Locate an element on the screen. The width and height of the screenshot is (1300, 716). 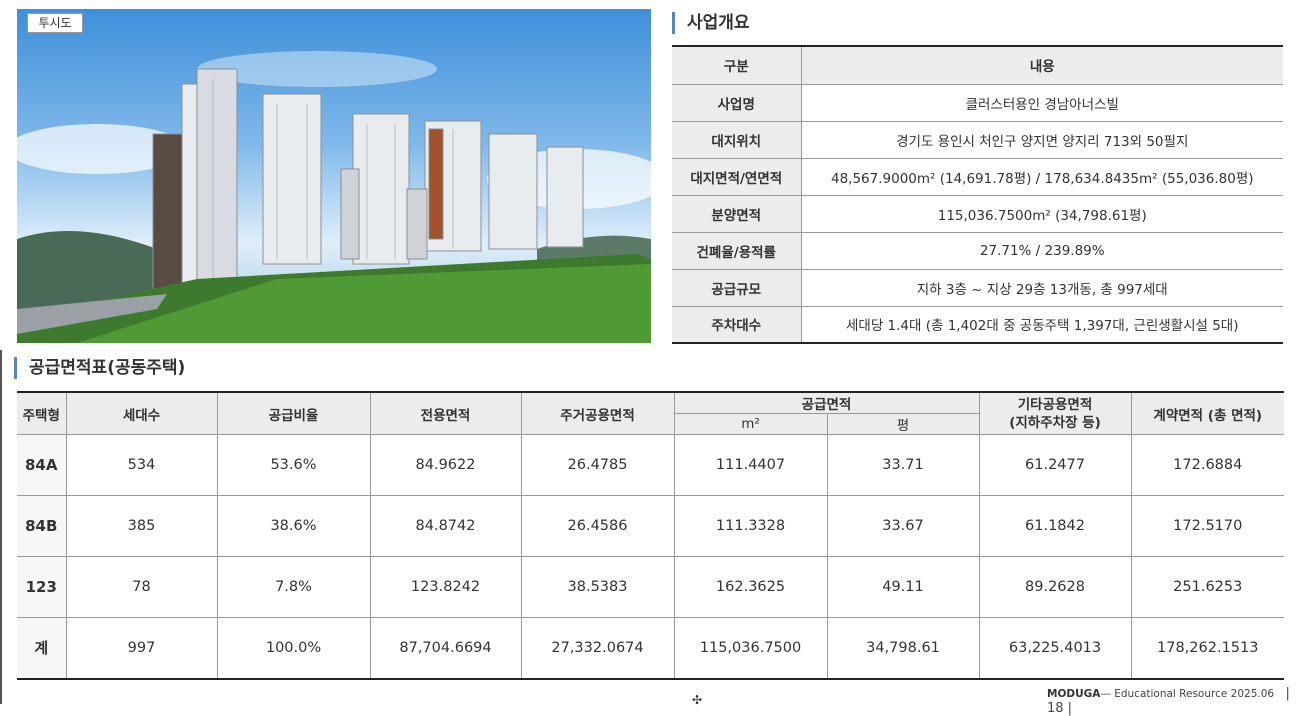
table-cell: 49.11 is located at coordinates (903, 587).